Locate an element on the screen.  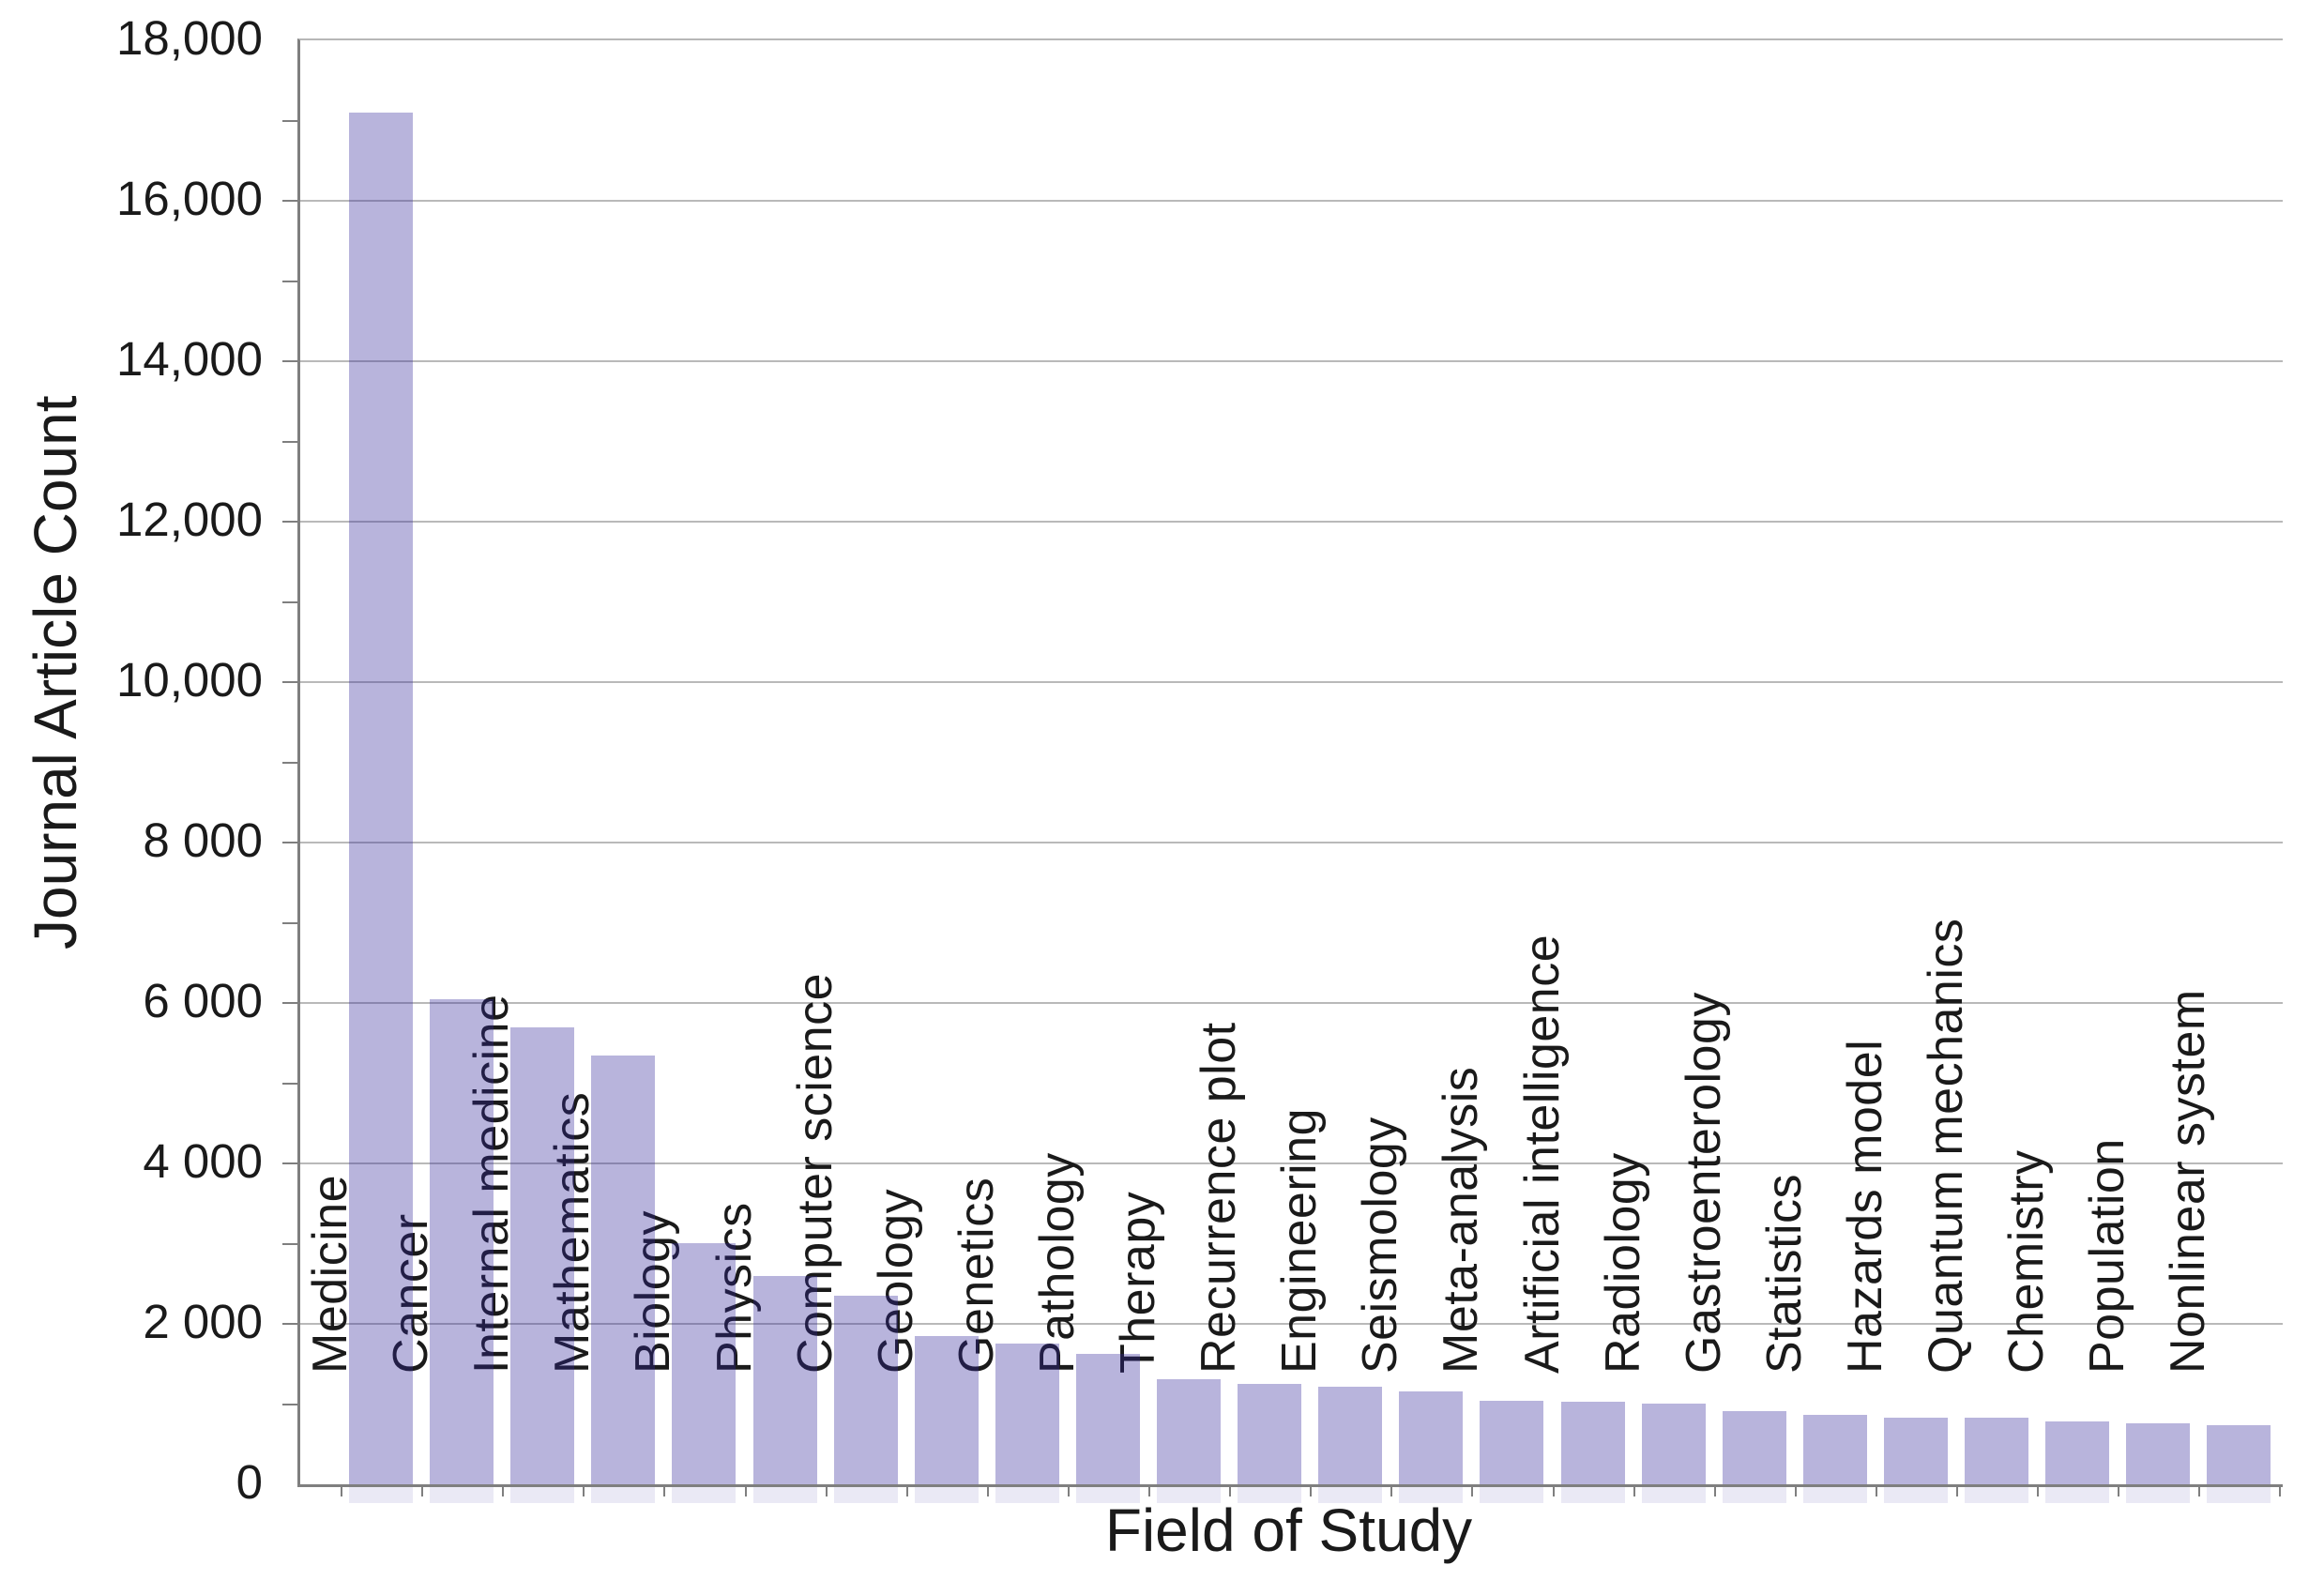
bar-medicine is located at coordinates (381, 808).